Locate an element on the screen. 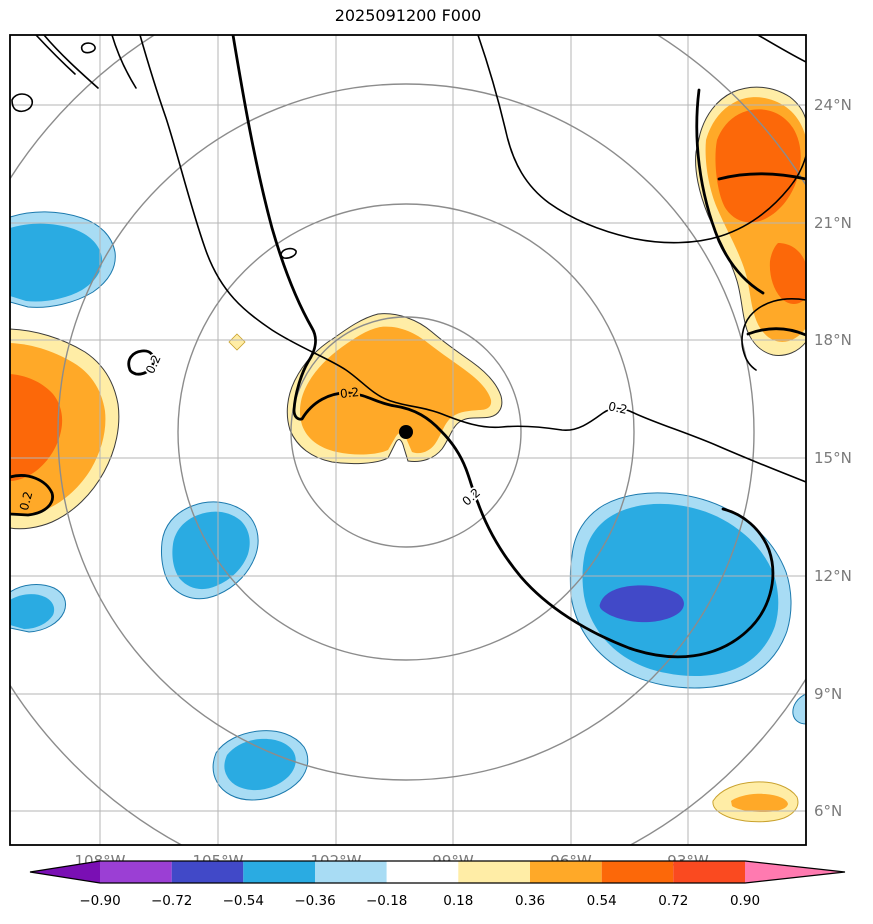  storm-center-dot is located at coordinates (406, 432).